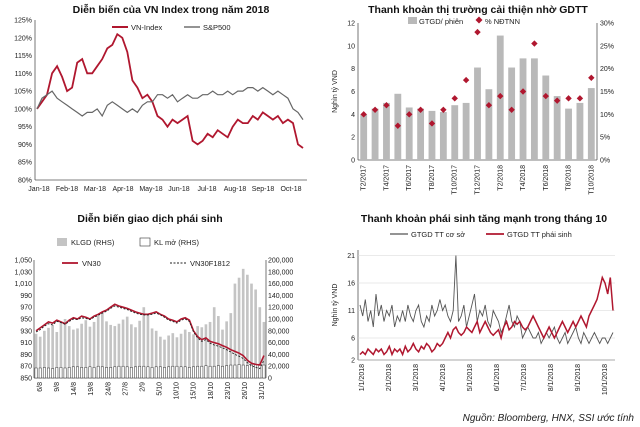 Image resolution: width=640 pixels, height=427 pixels. What do you see at coordinates (150, 189) in the screenshot?
I see `chart1-x-tick-label: May-18` at bounding box center [150, 189].